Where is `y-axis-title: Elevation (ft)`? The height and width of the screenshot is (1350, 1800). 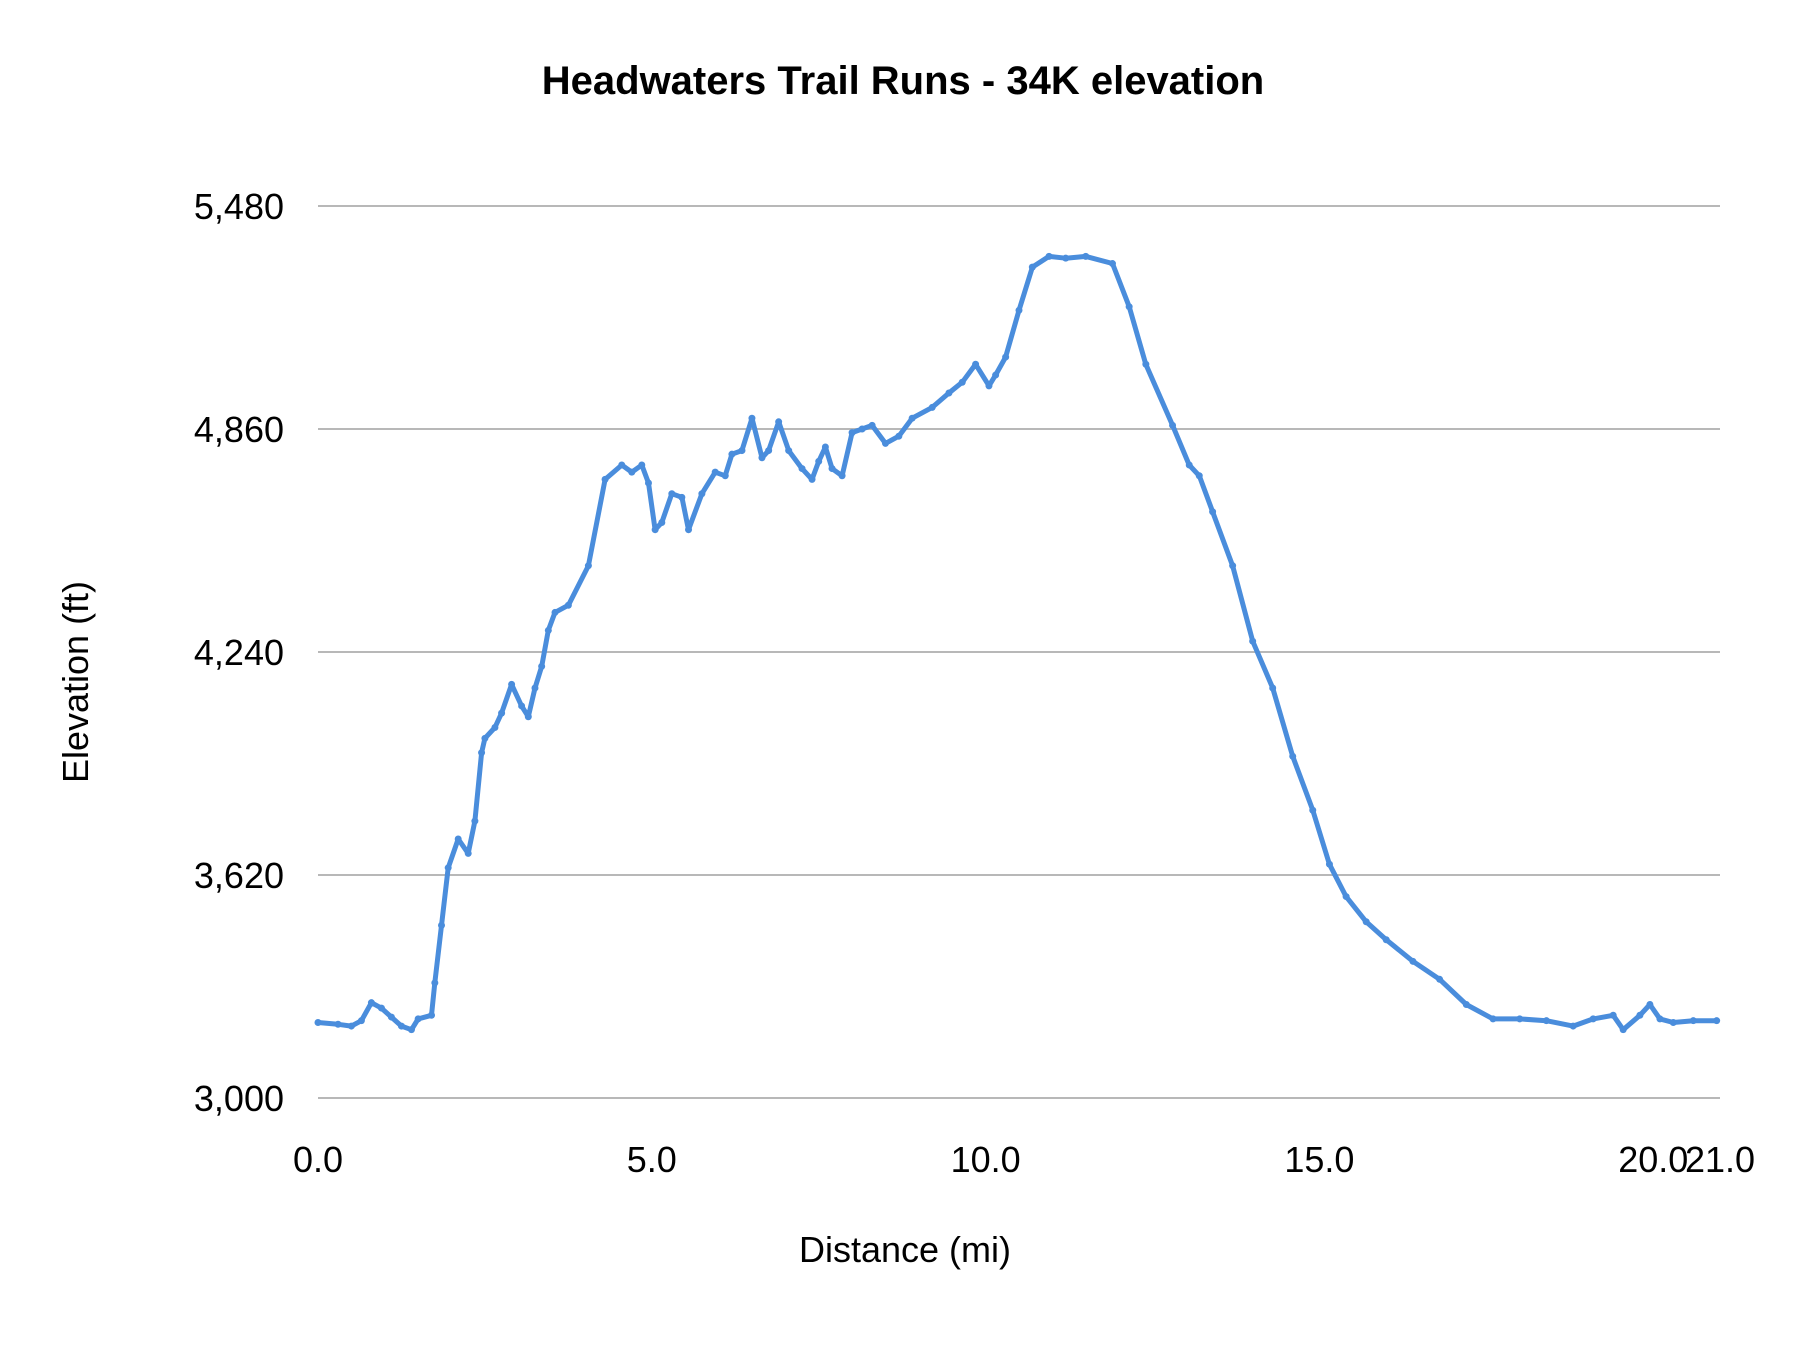
y-axis-title: Elevation (ft) is located at coordinates (75, 682).